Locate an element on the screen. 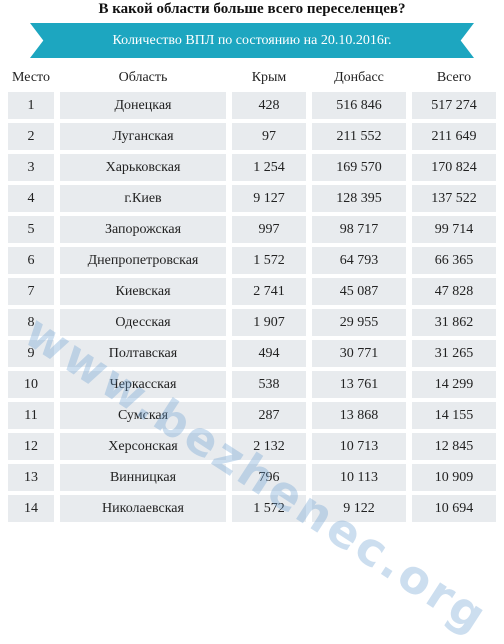 This screenshot has height=644, width=504. table-row: 13 Винницкая 796 10 113 10 909 is located at coordinates (252, 477).